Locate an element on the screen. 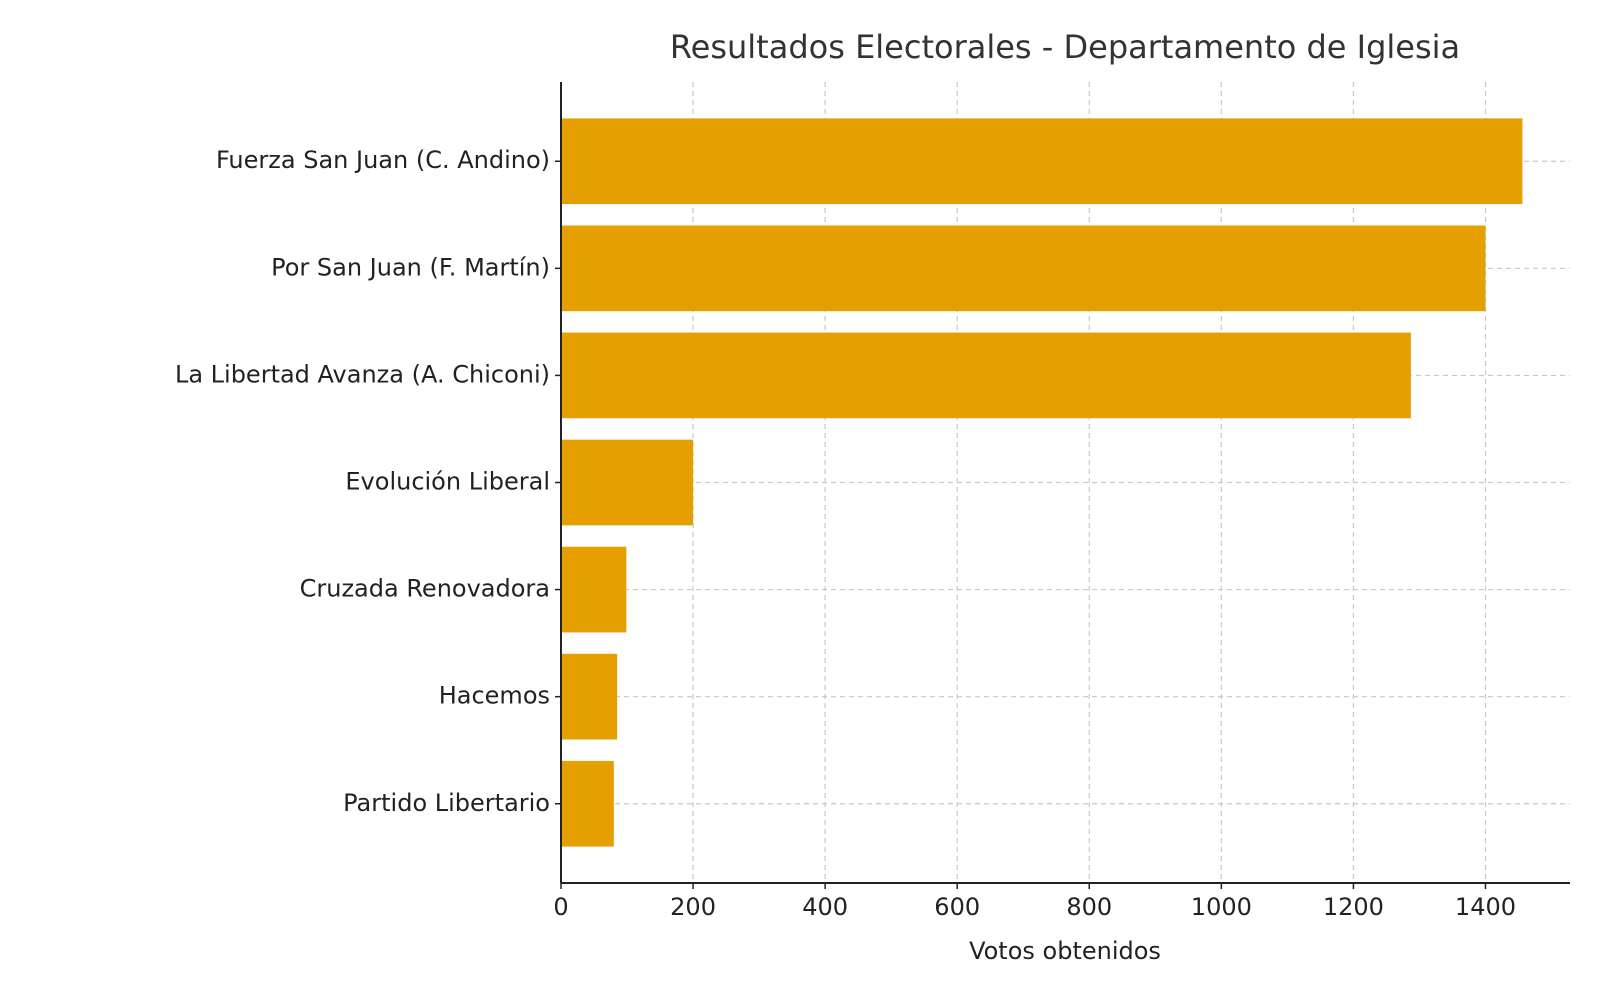 The height and width of the screenshot is (1000, 1600). y-tick-label: Por San Juan (F. Martín) is located at coordinates (410, 267).